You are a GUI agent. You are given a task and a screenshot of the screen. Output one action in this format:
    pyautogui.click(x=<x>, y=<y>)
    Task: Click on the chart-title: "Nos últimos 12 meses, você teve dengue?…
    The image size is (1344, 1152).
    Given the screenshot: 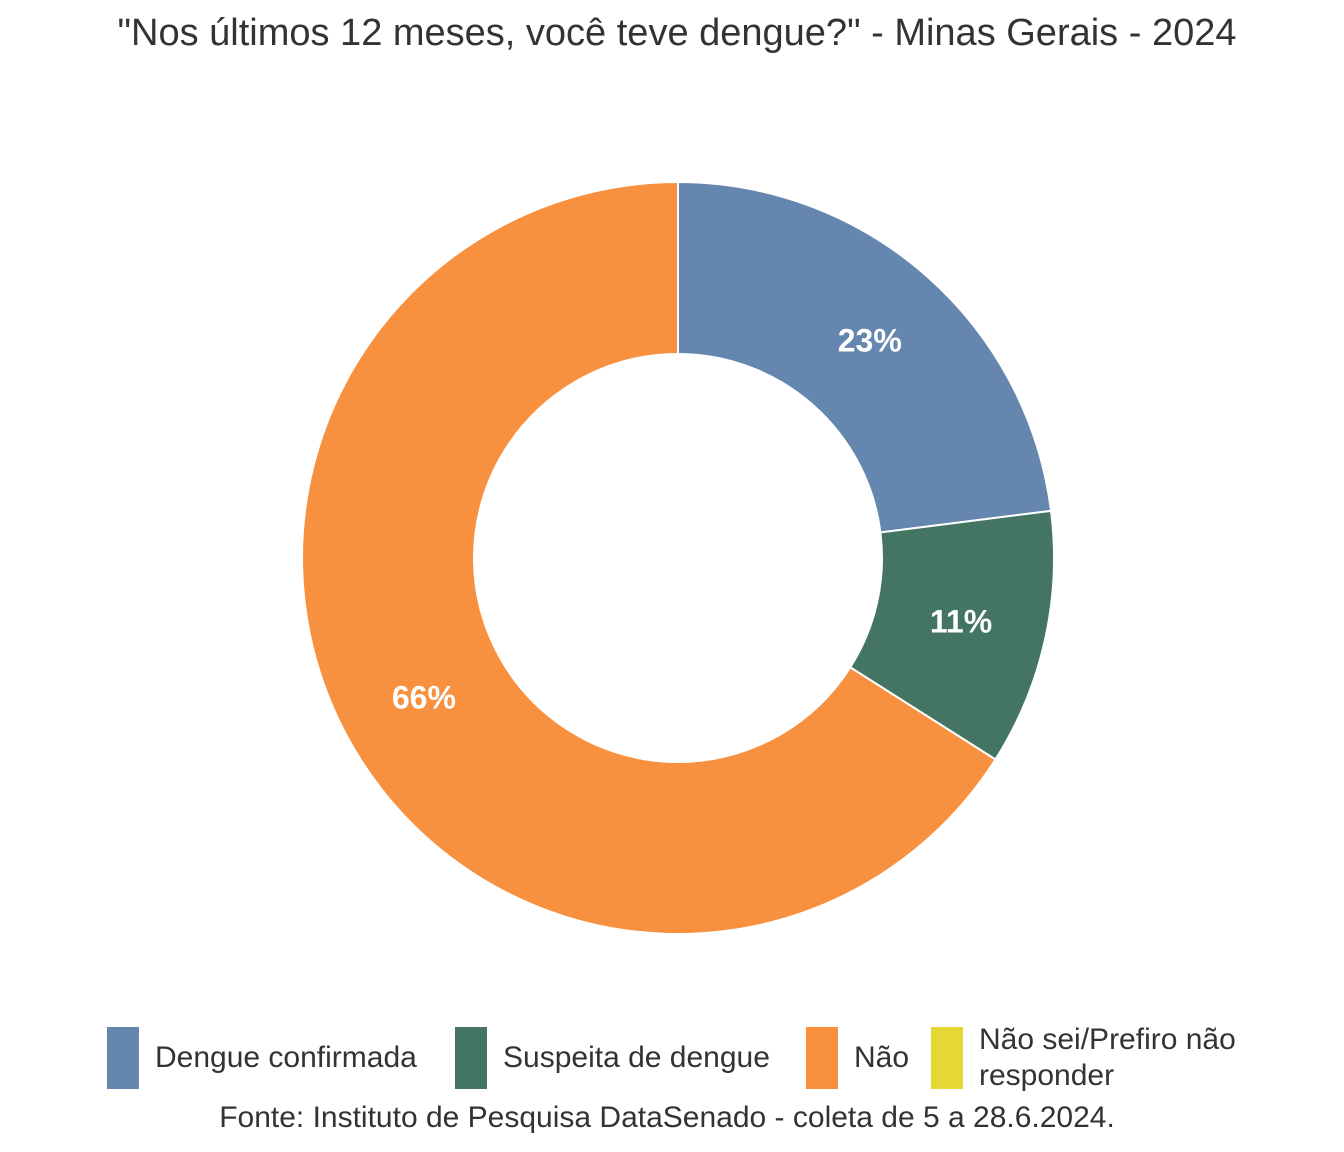 What is the action you would take?
    pyautogui.click(x=677, y=33)
    